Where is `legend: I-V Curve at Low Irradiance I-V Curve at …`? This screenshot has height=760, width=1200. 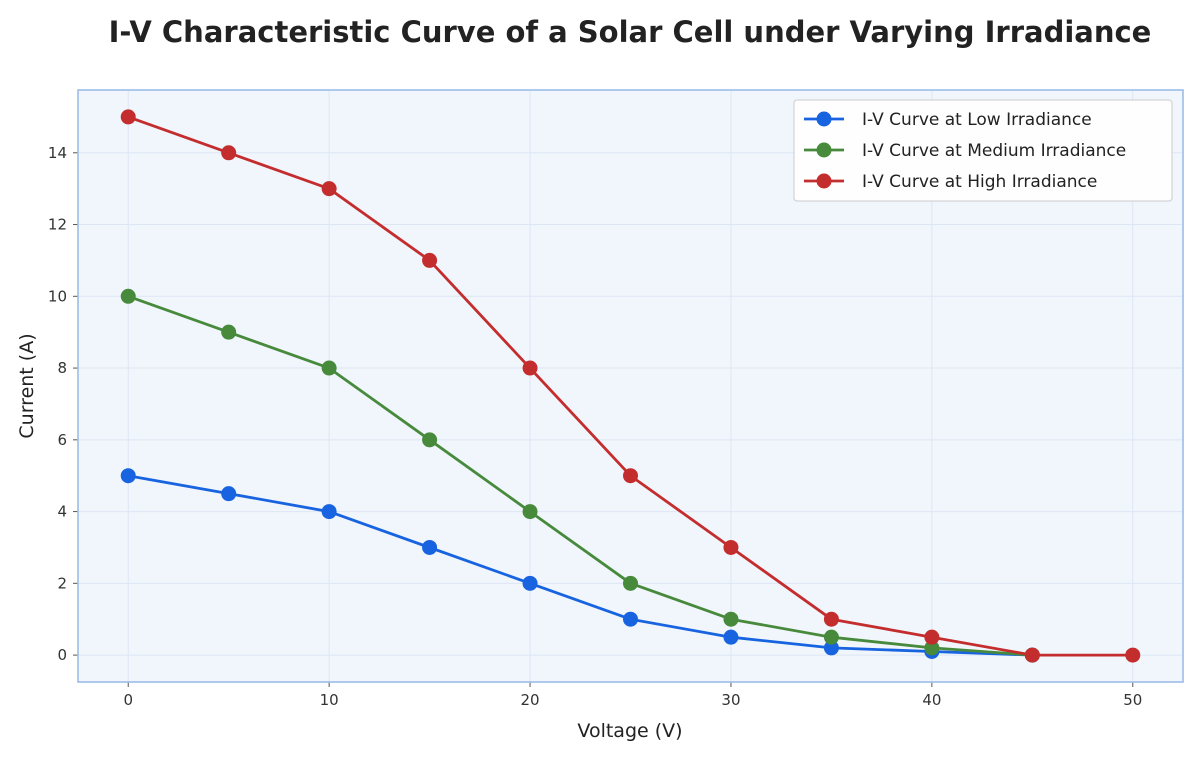 legend: I-V Curve at Low Irradiance I-V Curve at … is located at coordinates (983, 150).